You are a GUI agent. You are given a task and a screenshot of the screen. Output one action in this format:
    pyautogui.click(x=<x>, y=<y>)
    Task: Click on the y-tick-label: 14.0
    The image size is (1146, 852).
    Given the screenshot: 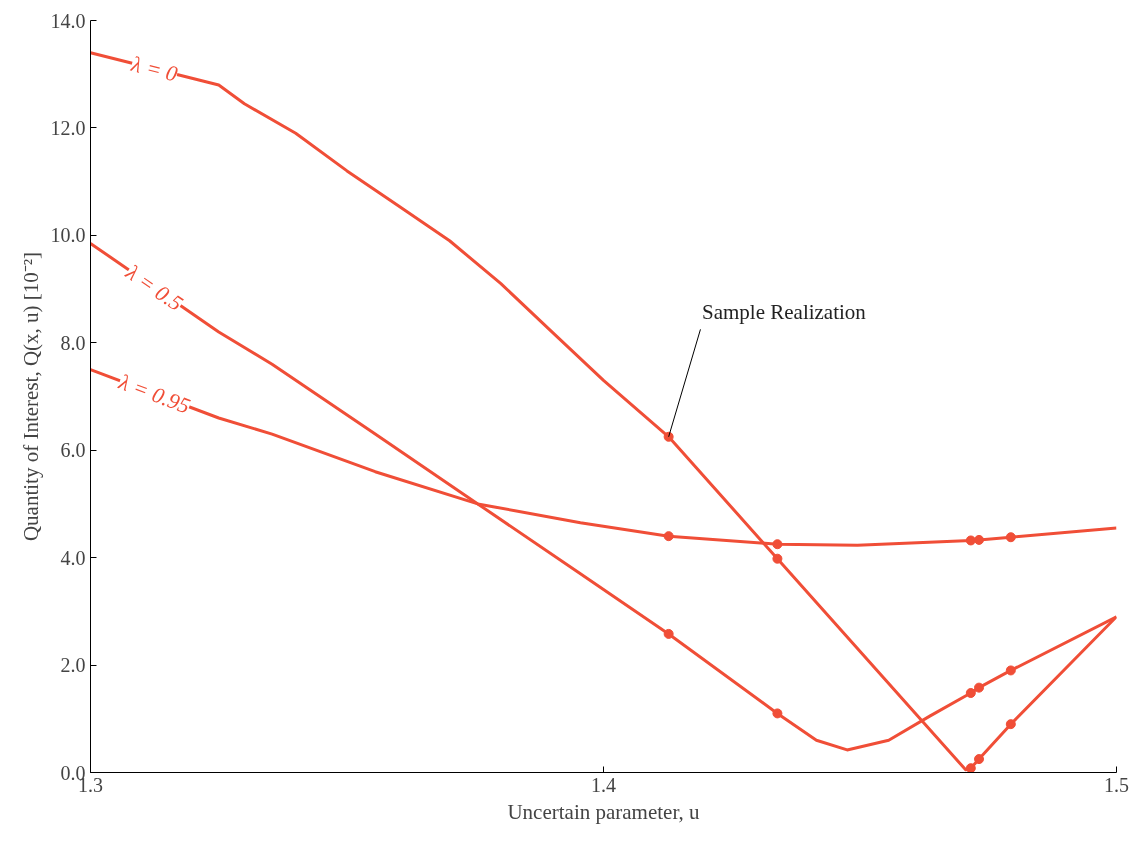 What is the action you would take?
    pyautogui.click(x=68, y=20)
    